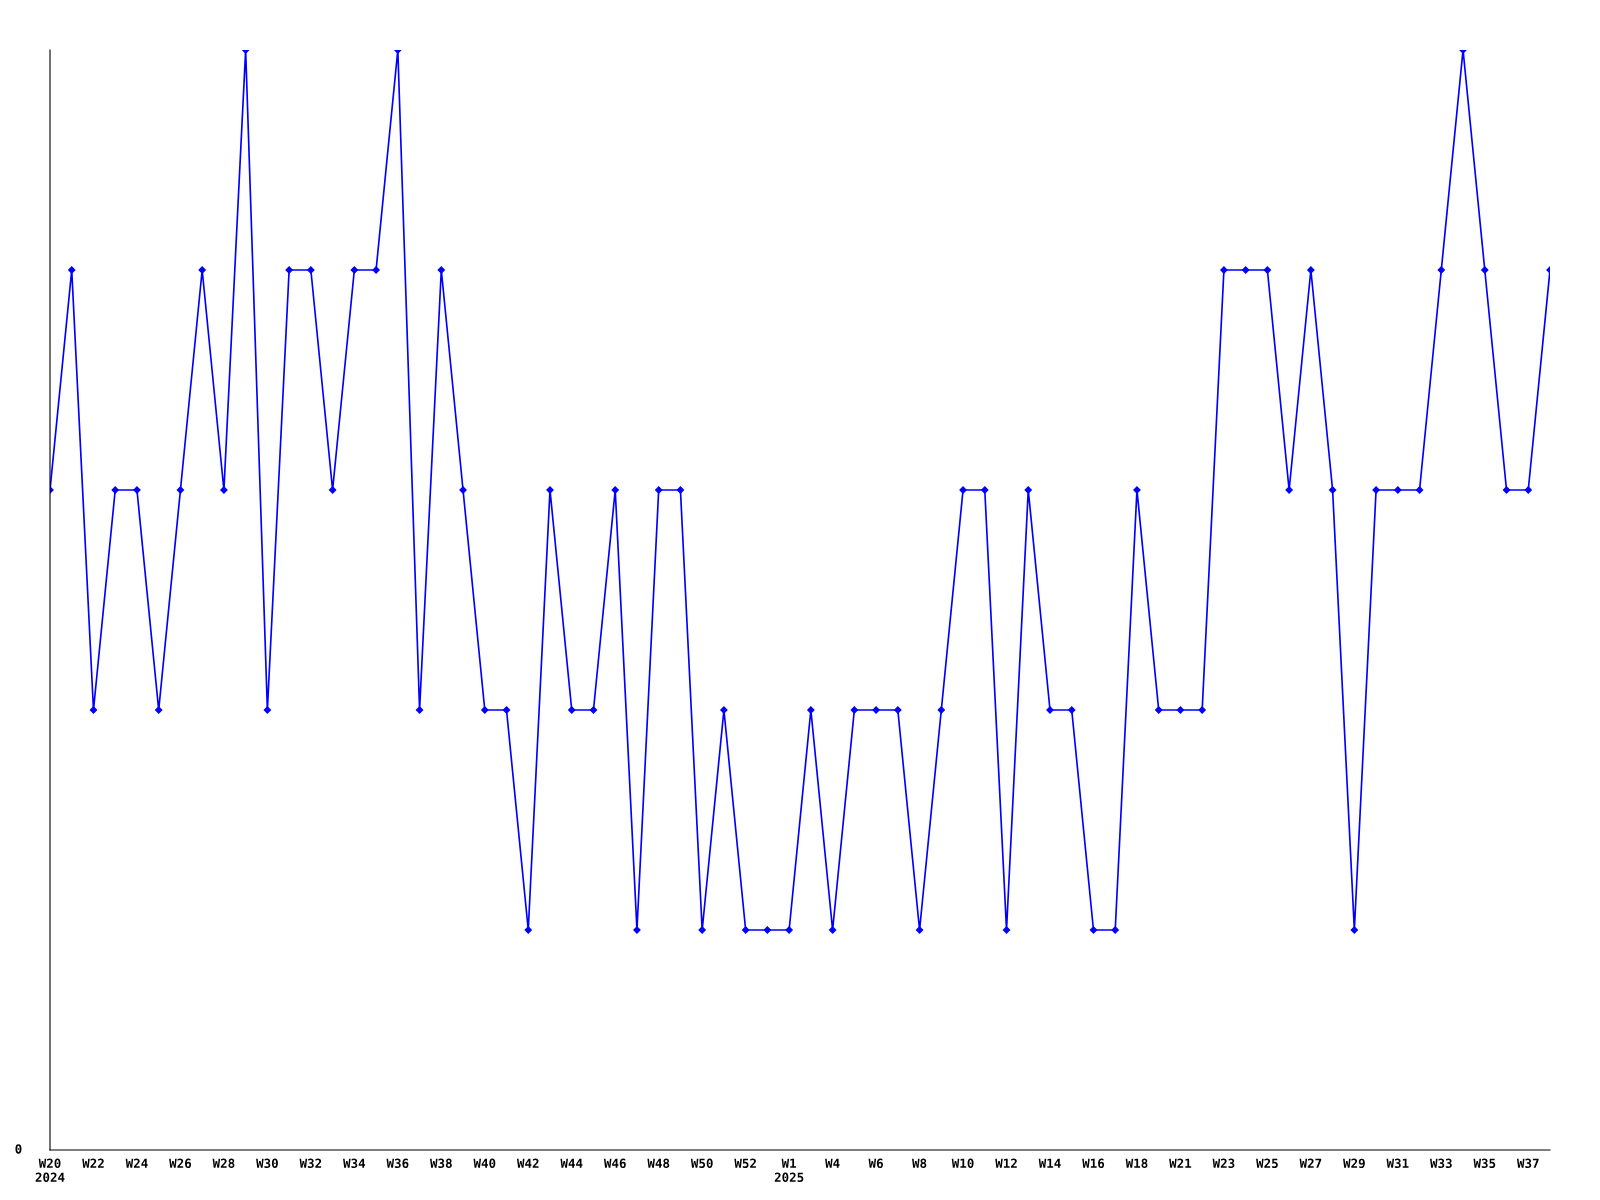  Describe the element at coordinates (1180, 1163) in the screenshot. I see `x-tick-label: W21` at that location.